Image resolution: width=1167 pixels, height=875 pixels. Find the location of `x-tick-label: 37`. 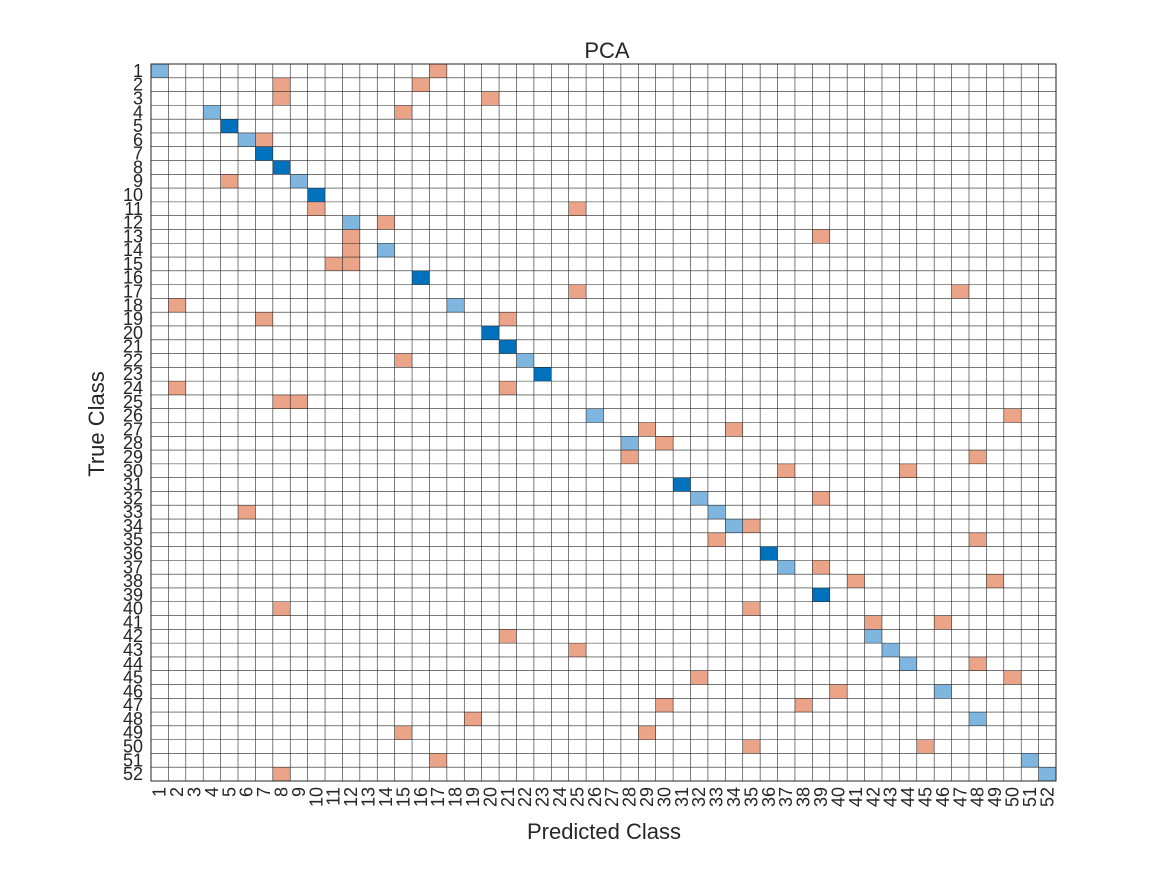

x-tick-label: 37 is located at coordinates (786, 797).